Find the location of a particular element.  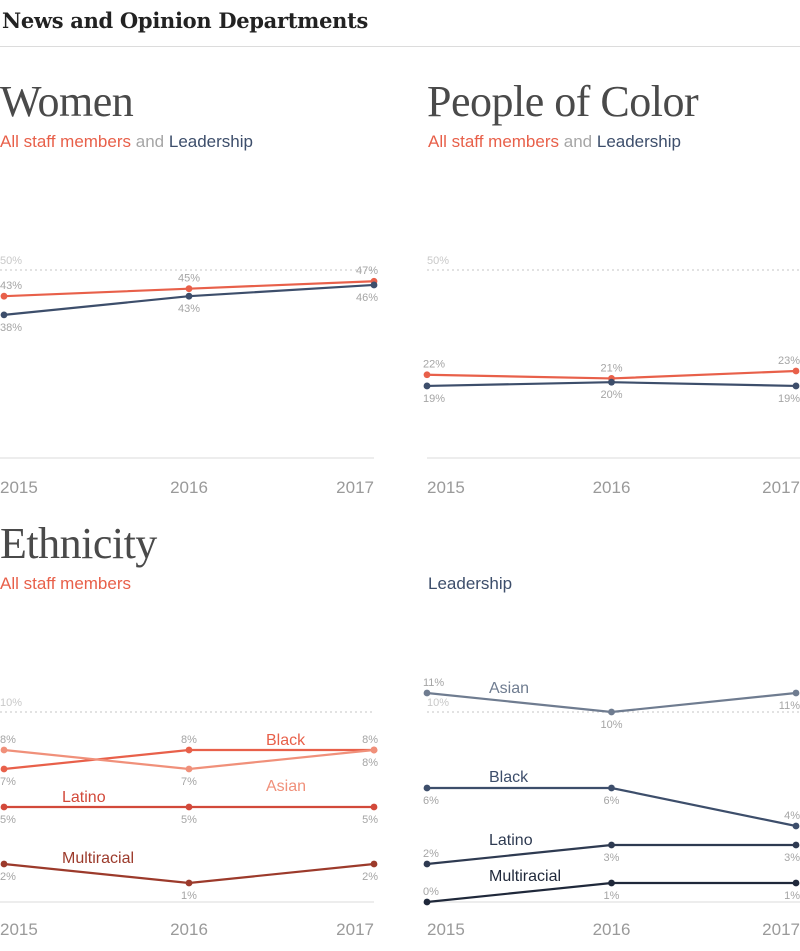

eth-lead-series-1-label-2: 4% is located at coordinates (792, 816).